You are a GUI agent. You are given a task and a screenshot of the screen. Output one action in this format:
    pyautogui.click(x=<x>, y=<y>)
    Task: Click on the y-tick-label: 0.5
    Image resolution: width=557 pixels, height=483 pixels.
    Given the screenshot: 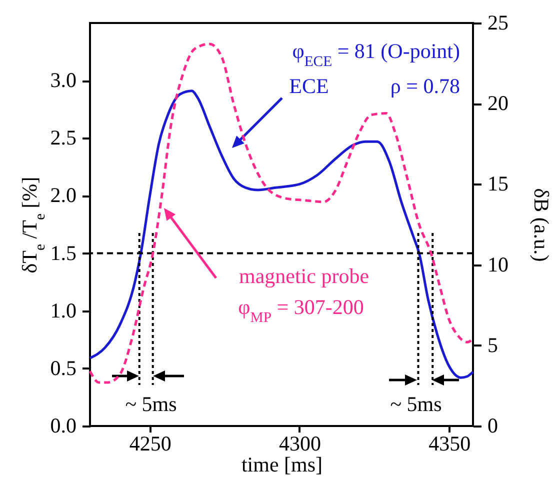 What is the action you would take?
    pyautogui.click(x=63, y=368)
    